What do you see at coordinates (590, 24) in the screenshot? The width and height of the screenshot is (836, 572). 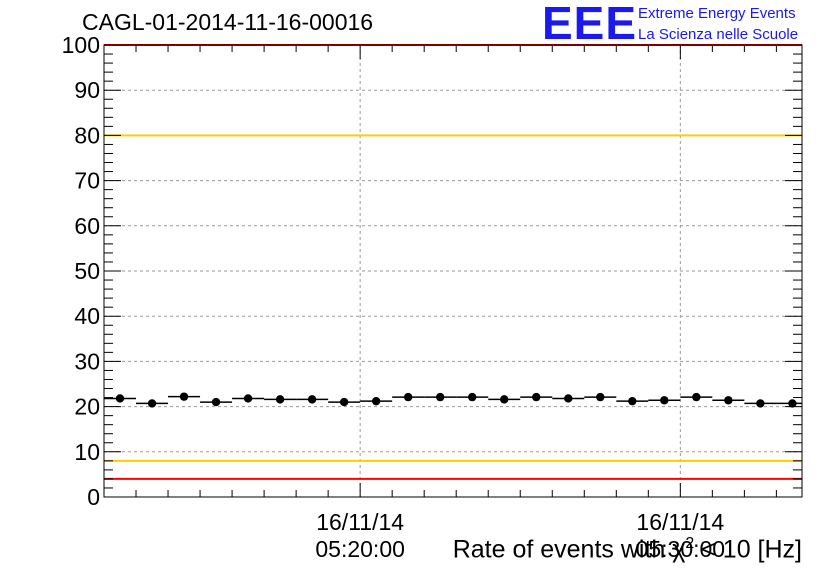 I see `eee-logo-mark: EEE` at bounding box center [590, 24].